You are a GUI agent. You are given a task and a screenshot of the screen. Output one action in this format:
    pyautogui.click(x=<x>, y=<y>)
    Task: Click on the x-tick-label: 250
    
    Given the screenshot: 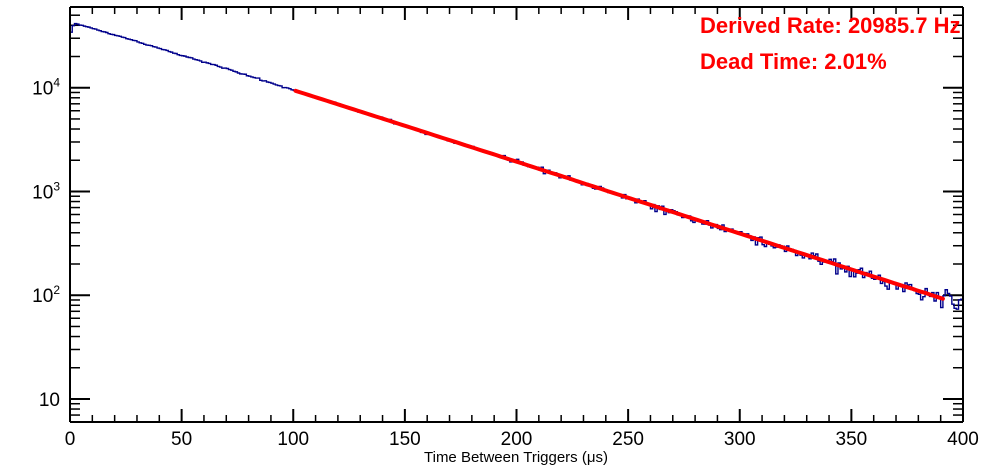 What is the action you would take?
    pyautogui.click(x=628, y=439)
    